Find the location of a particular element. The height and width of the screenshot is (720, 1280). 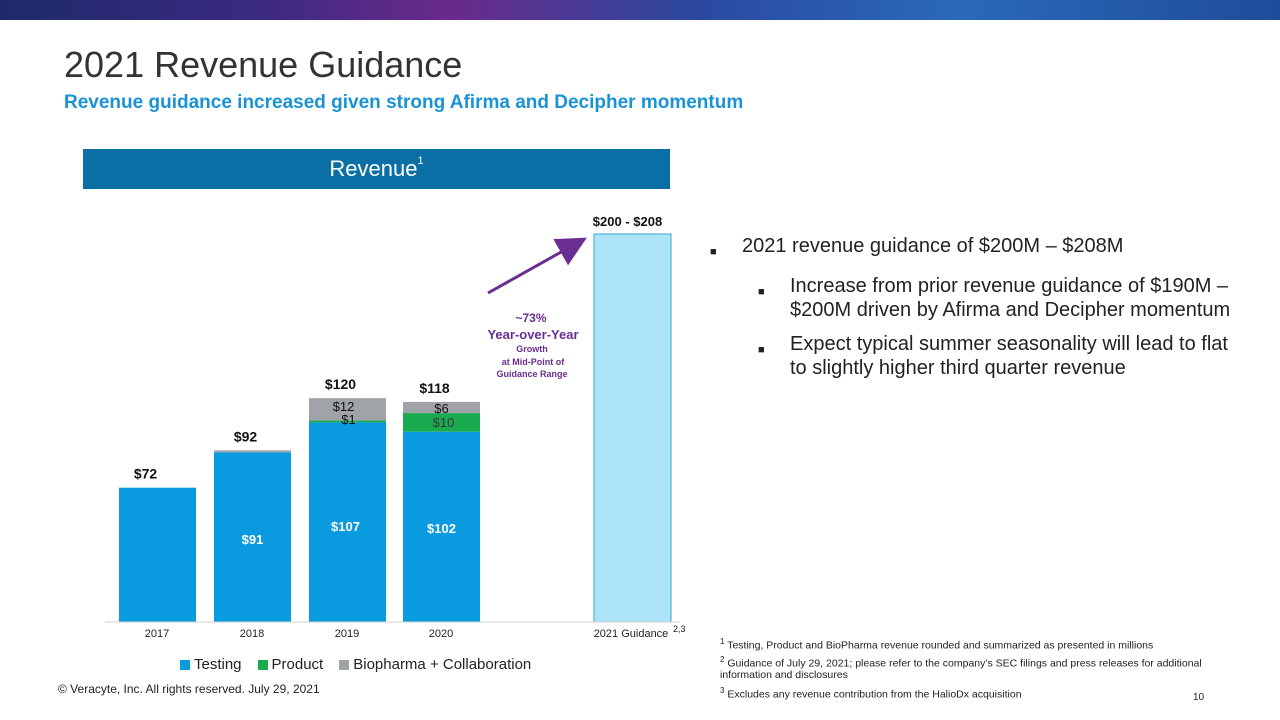

category-label-2020: 2020 is located at coordinates (441, 634).